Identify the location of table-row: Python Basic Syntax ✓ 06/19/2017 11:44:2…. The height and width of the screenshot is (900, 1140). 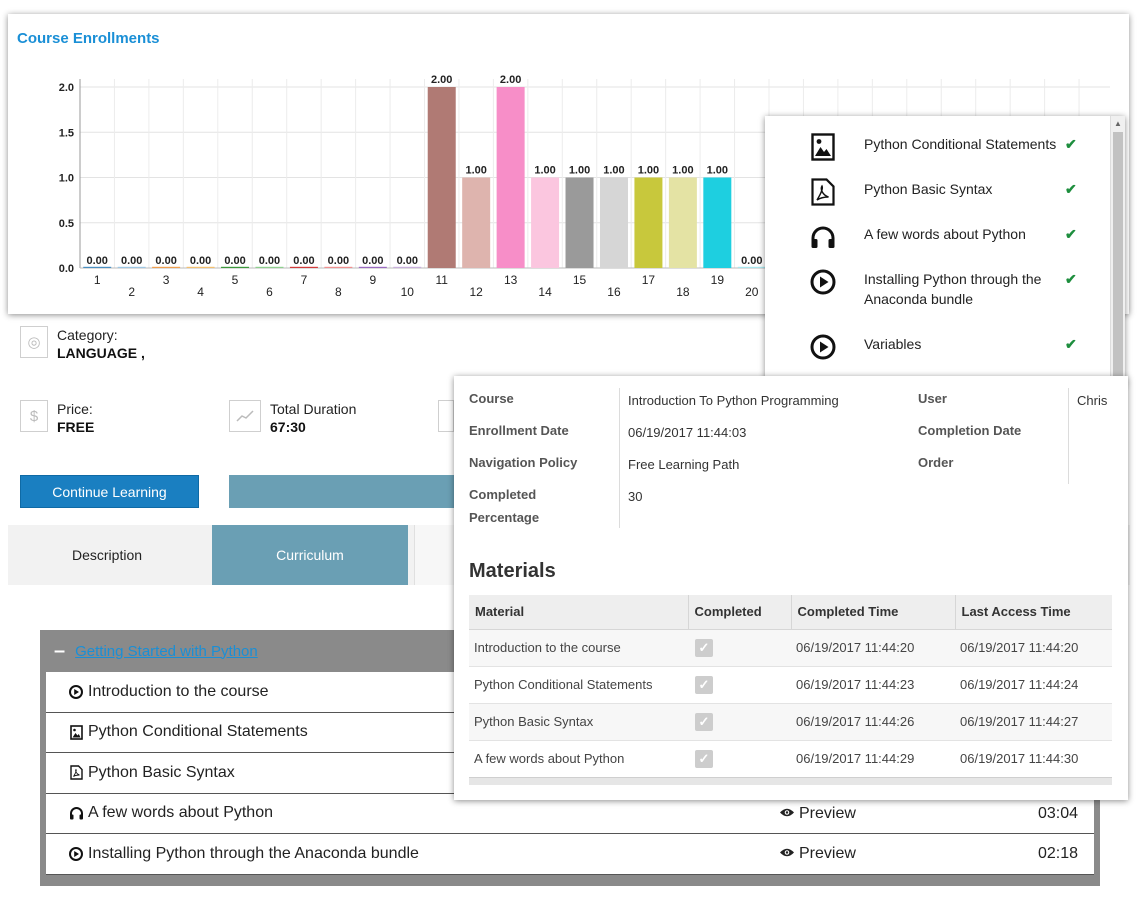
(790, 722).